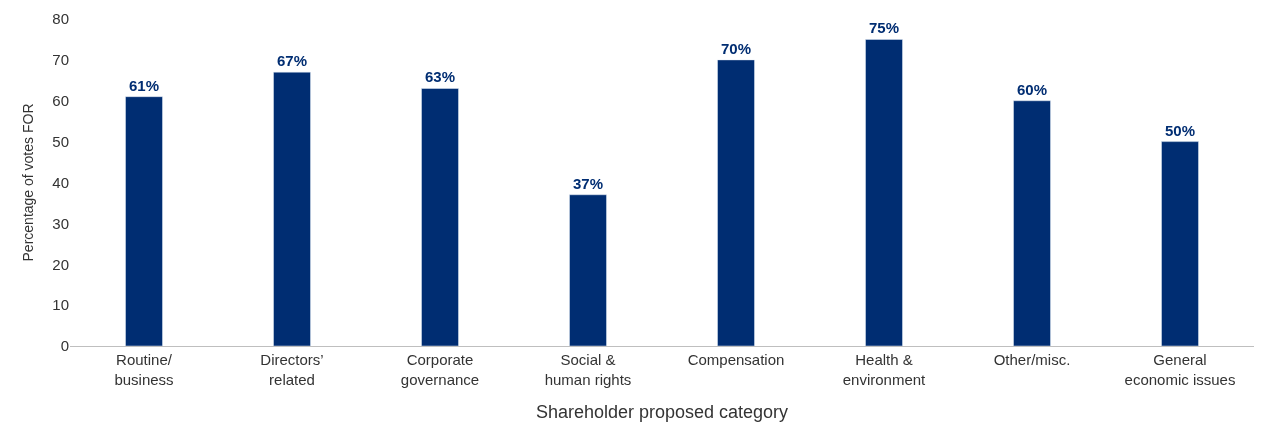 This screenshot has width=1264, height=431. What do you see at coordinates (64, 346) in the screenshot?
I see `y-tick-label: 0` at bounding box center [64, 346].